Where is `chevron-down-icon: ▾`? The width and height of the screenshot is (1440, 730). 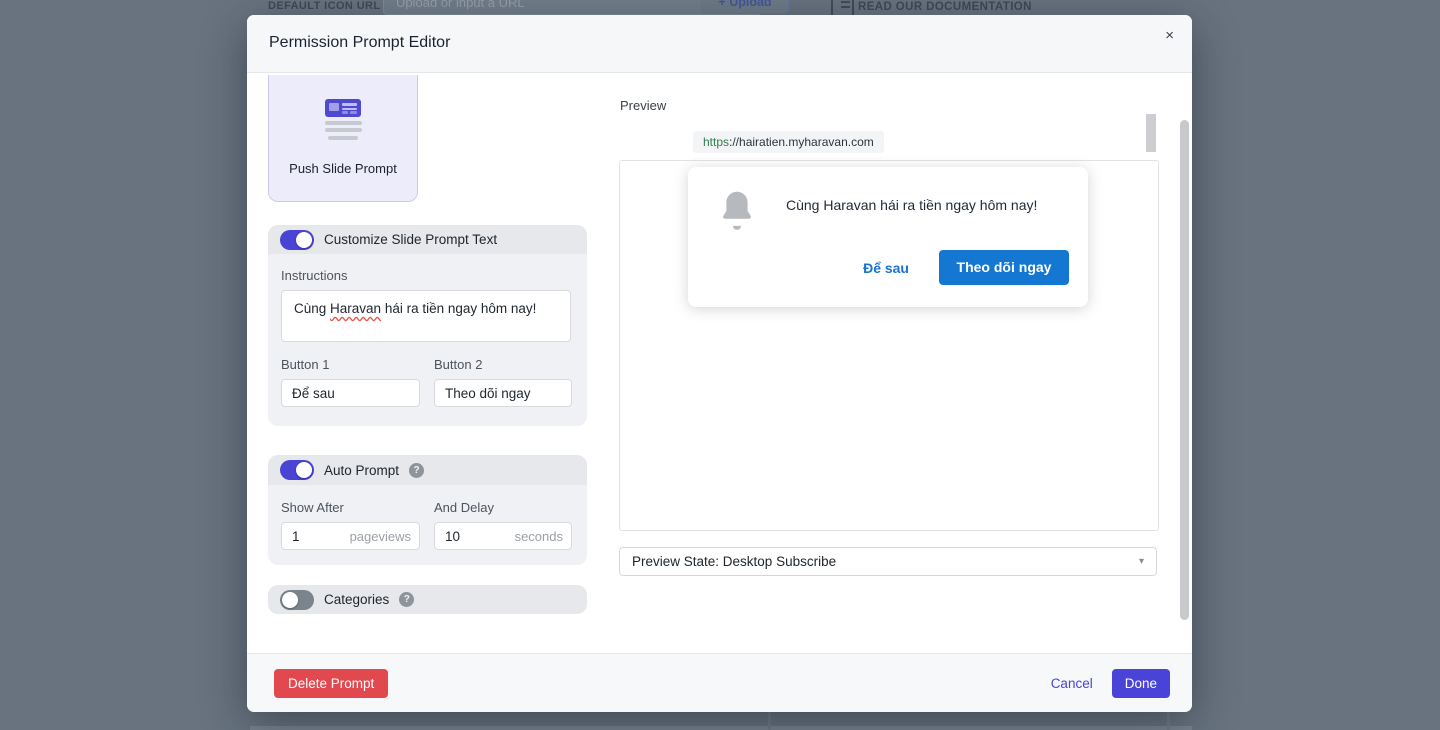 chevron-down-icon: ▾ is located at coordinates (1141, 561).